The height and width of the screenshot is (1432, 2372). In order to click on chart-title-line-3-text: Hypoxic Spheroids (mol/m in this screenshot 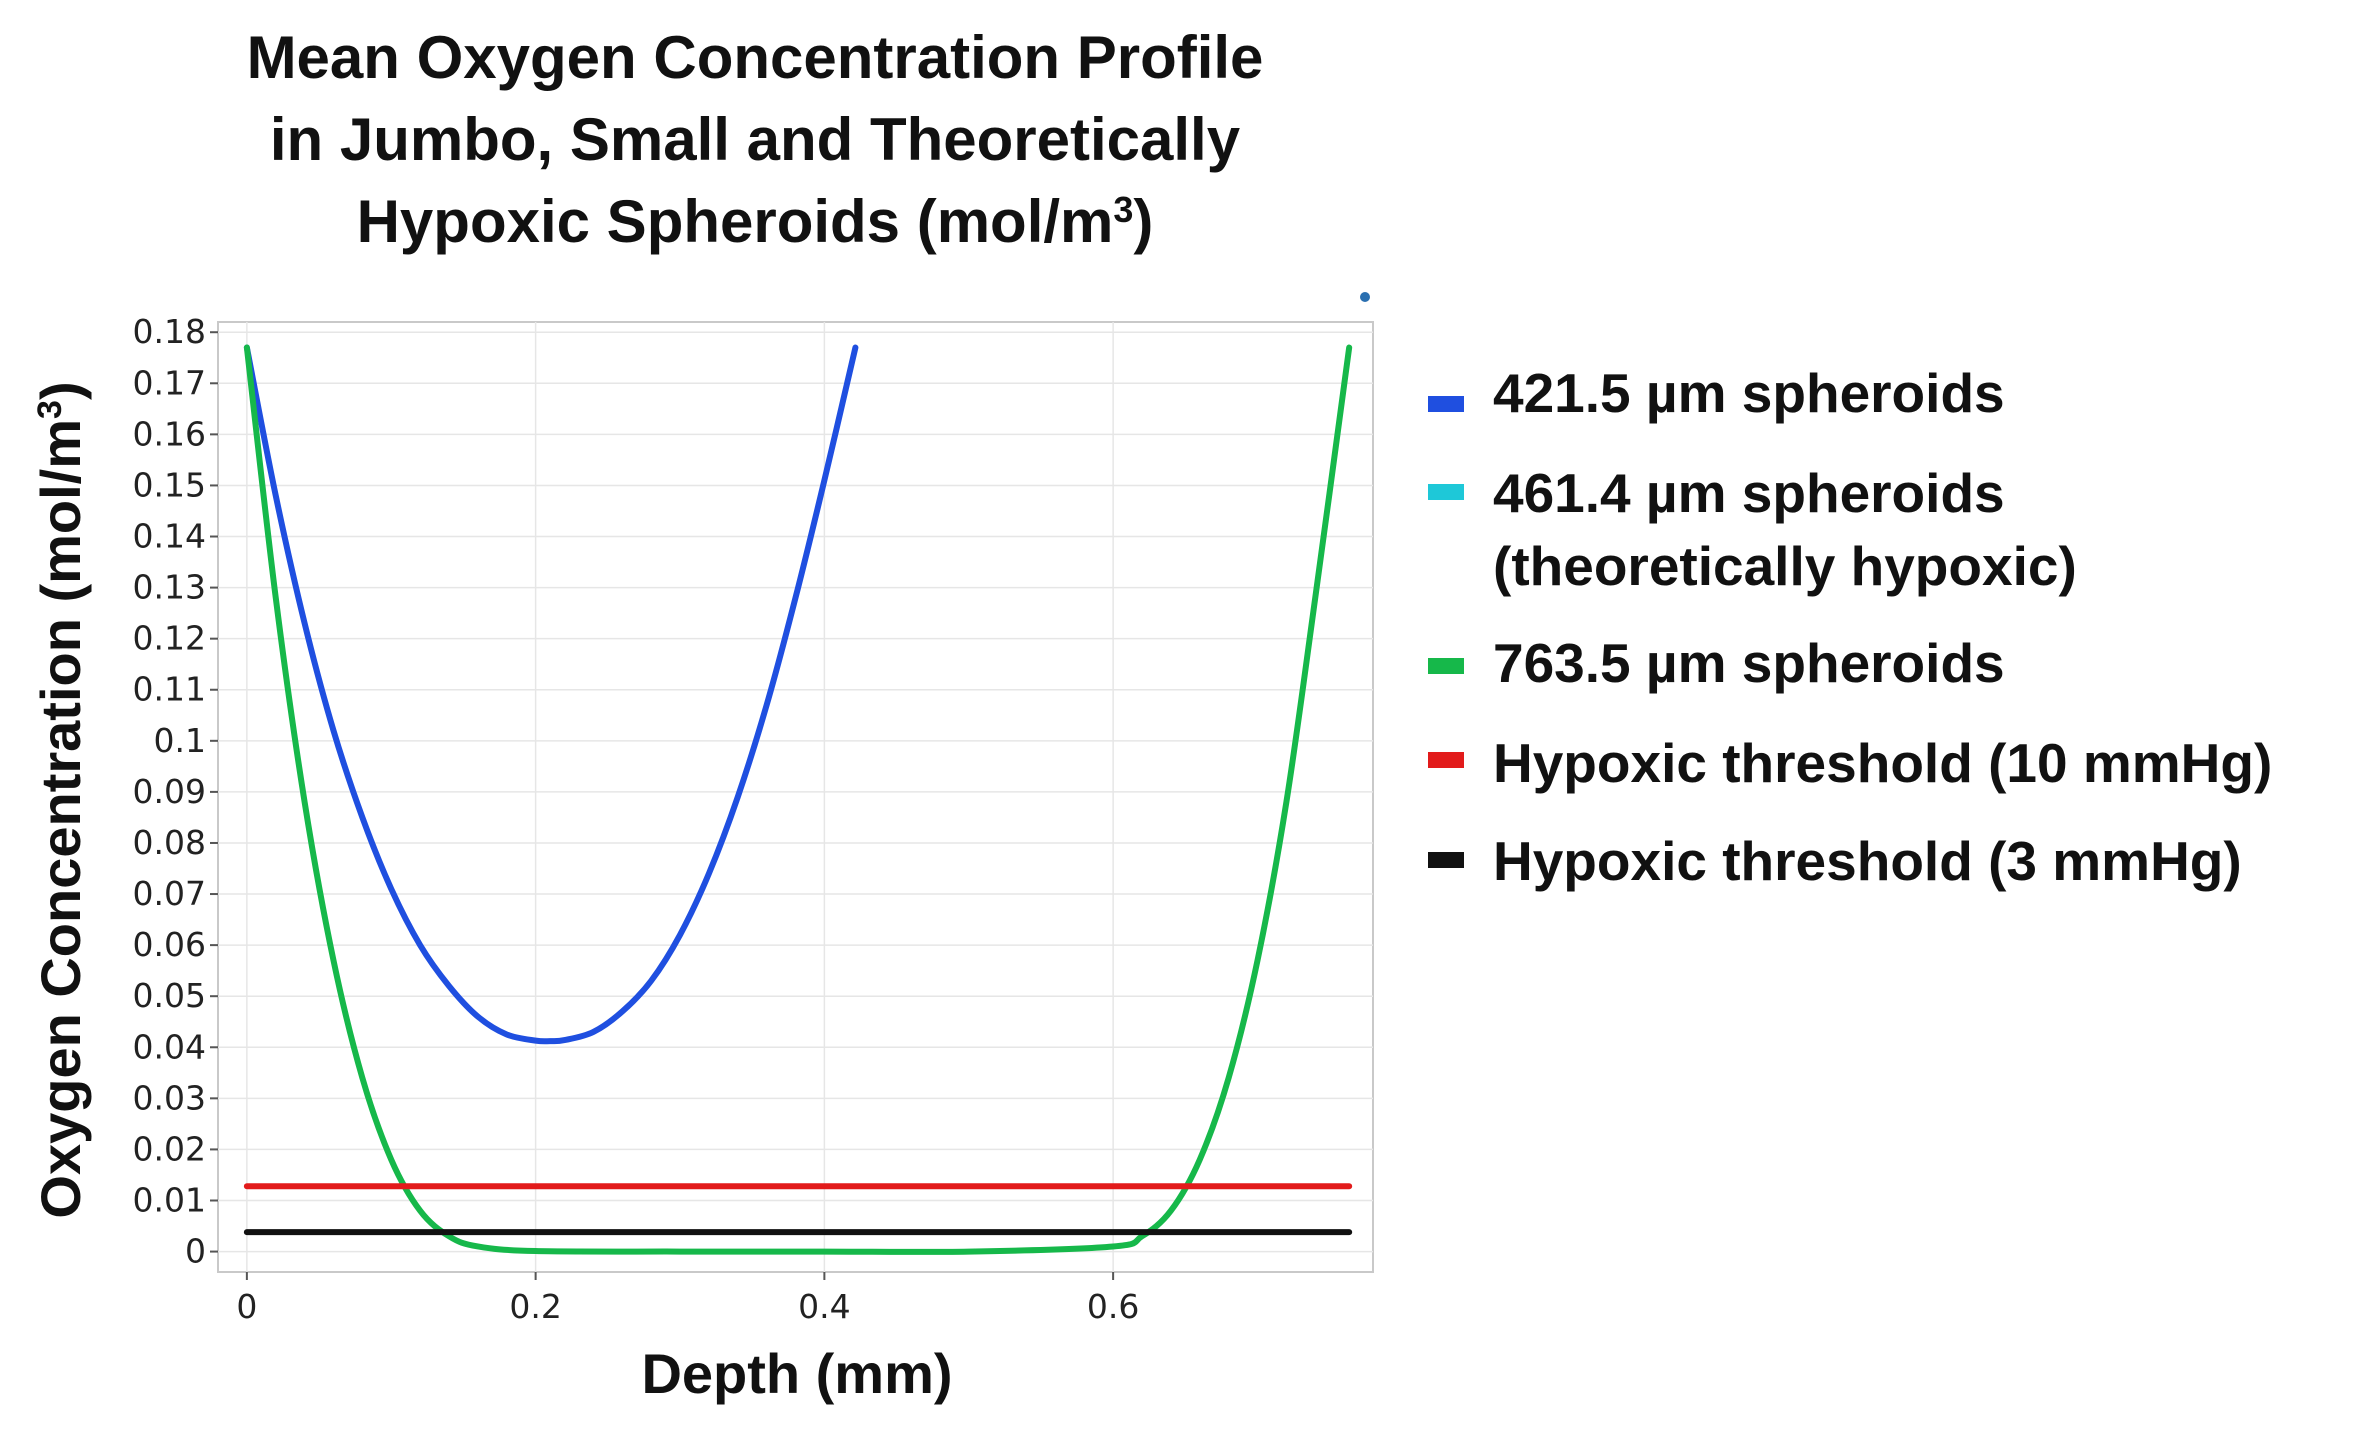, I will do `click(735, 221)`.